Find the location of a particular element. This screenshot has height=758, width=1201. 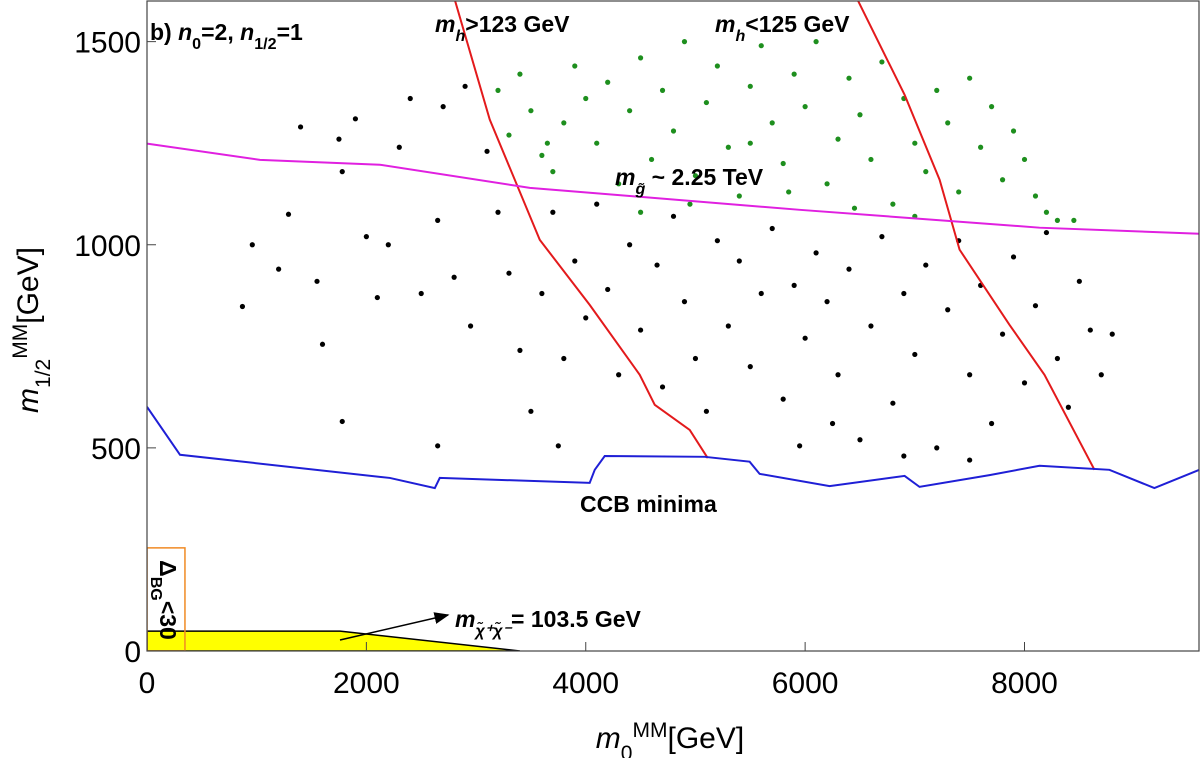

text-part: =2, is located at coordinates (220, 32).